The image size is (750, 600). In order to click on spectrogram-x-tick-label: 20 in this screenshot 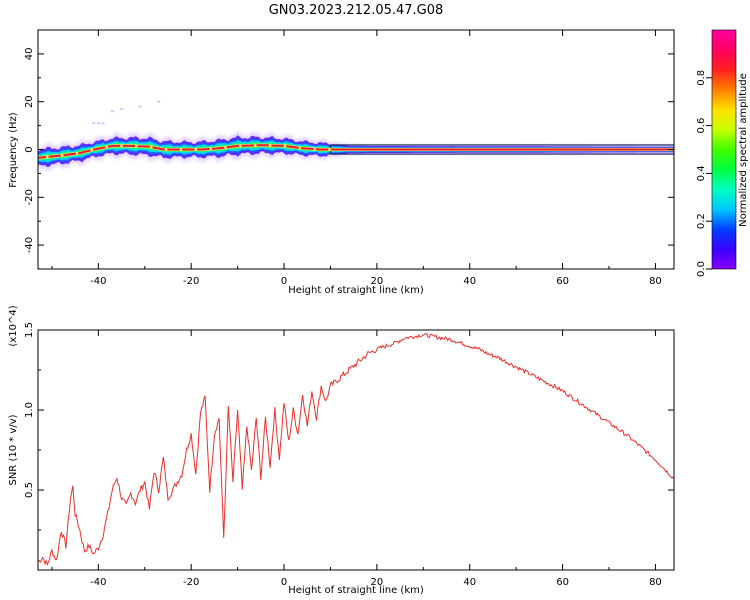, I will do `click(377, 281)`.